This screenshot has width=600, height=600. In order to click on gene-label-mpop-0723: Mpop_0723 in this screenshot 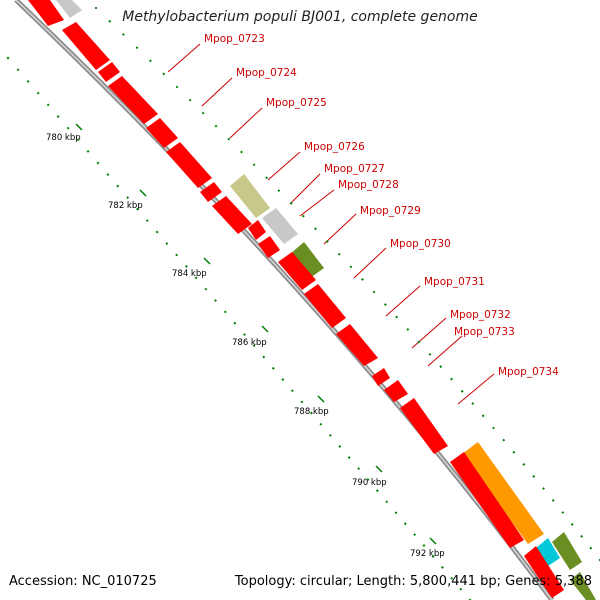, I will do `click(234, 39)`.